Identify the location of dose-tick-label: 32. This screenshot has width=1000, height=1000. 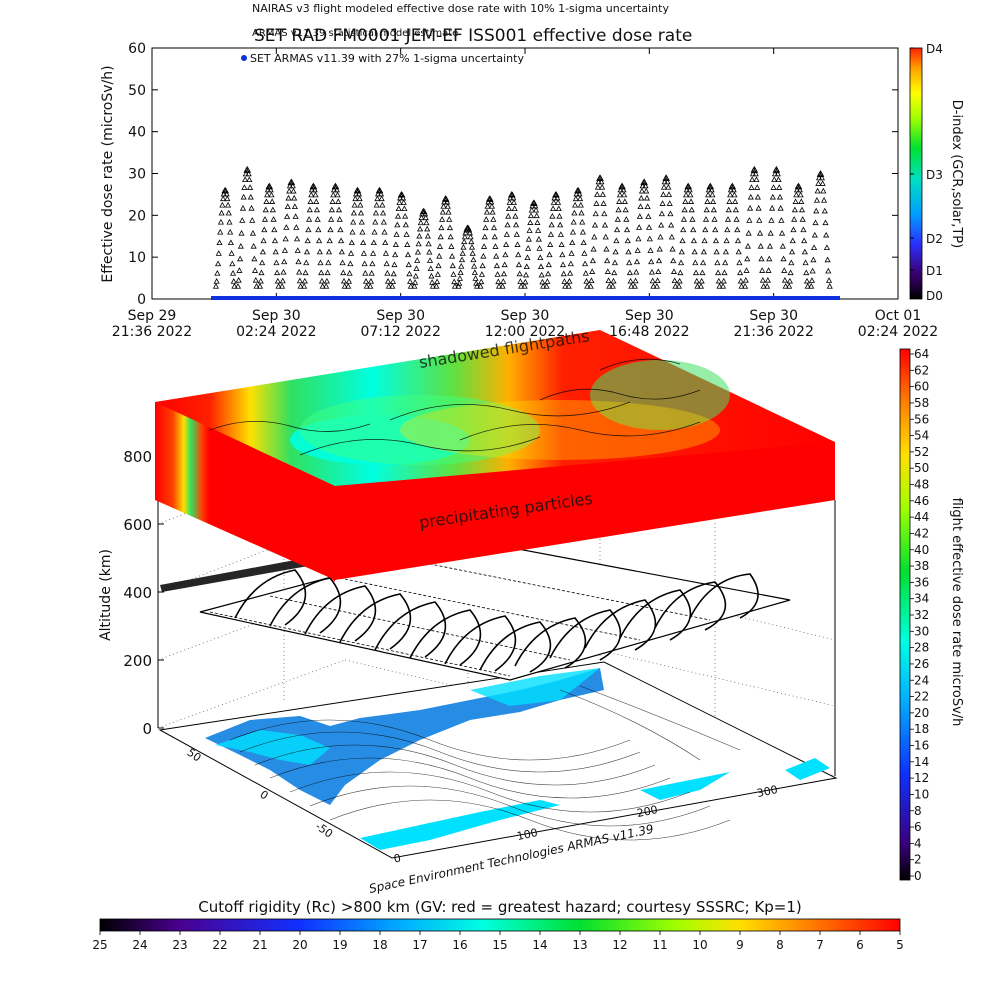
(921, 615).